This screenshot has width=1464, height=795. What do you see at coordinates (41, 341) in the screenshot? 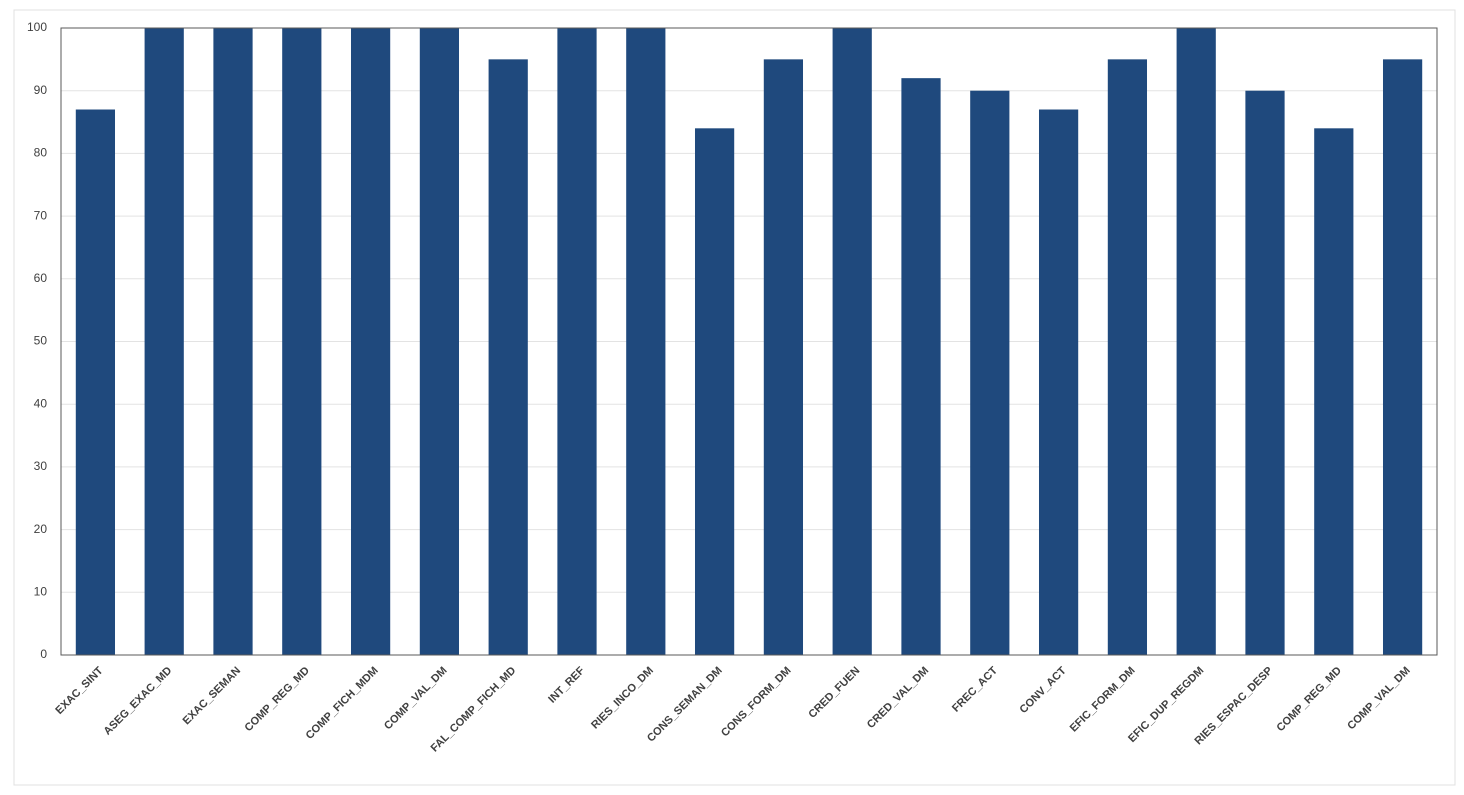
I see `y-tick-label: 50` at bounding box center [41, 341].